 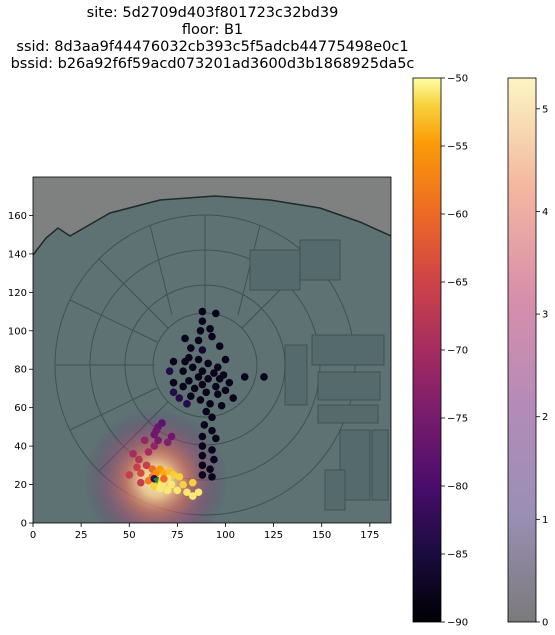 What do you see at coordinates (225, 535) in the screenshot?
I see `x-tick-label: 100` at bounding box center [225, 535].